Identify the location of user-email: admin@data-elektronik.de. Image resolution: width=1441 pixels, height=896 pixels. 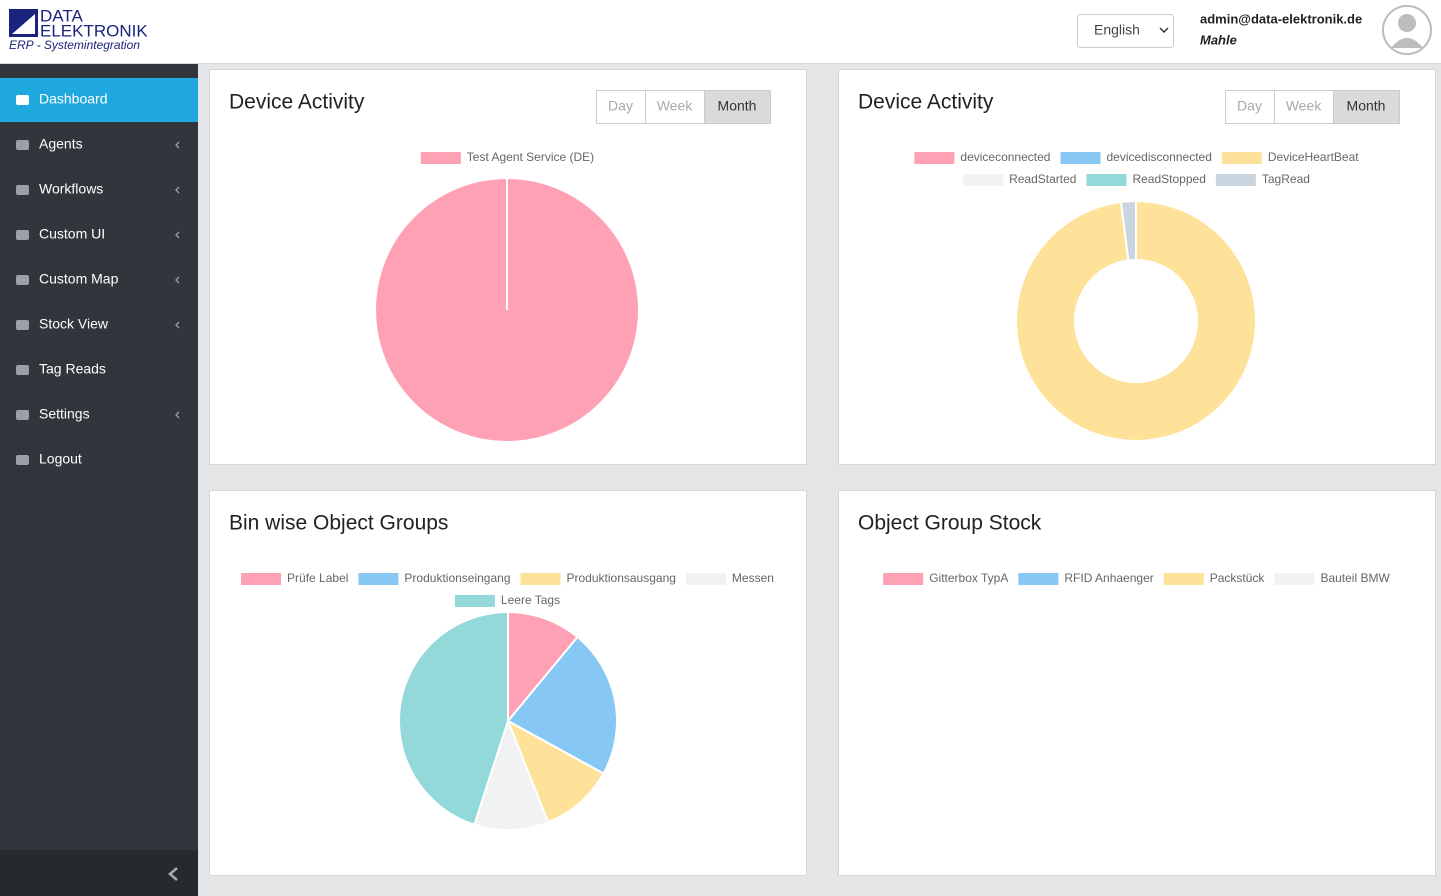
(1281, 18).